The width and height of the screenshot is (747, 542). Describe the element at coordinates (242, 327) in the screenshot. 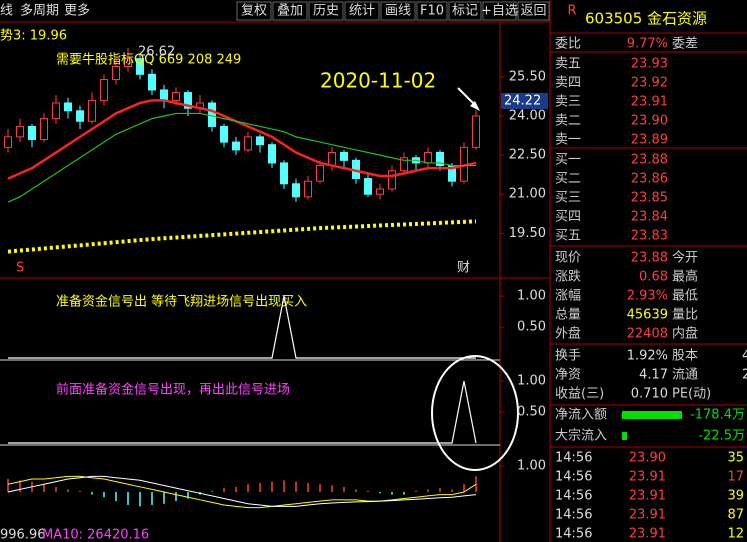

I see `signal-line` at that location.